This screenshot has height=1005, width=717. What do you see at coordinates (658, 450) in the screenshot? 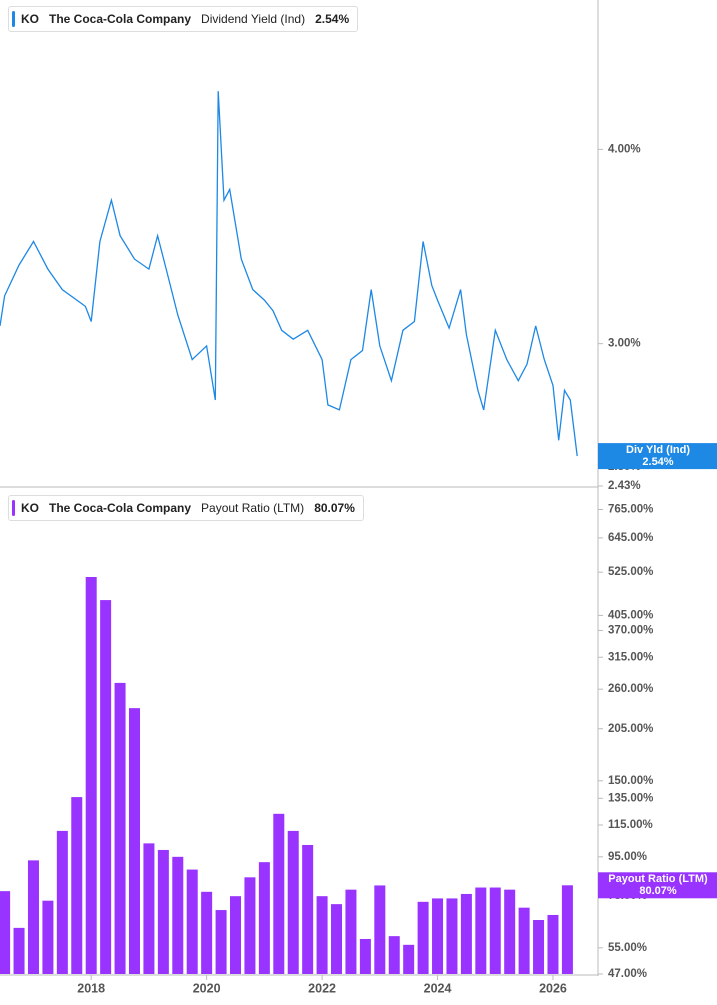
I see `value-tag-label: Div Yld (Ind)` at bounding box center [658, 450].